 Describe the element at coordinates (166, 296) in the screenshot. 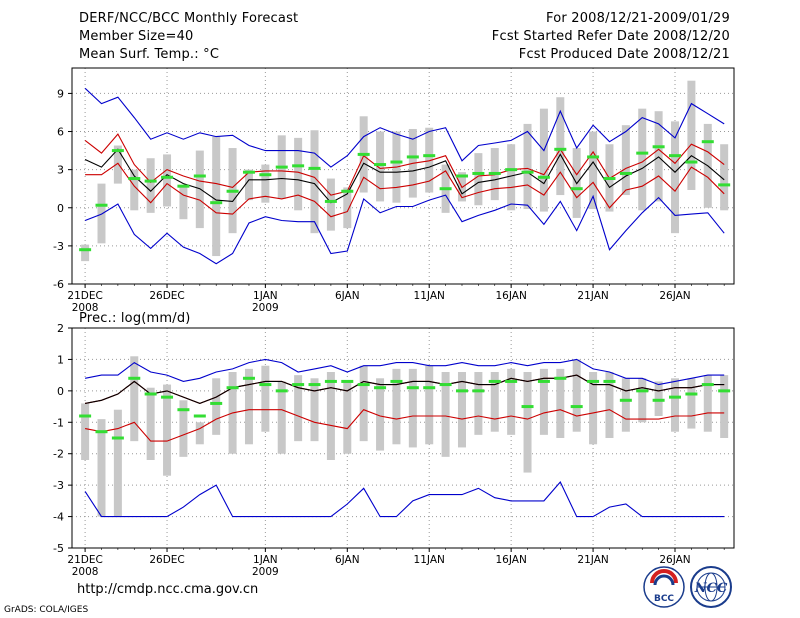

I see `temp-xtick-label-1: 26DEC` at that location.